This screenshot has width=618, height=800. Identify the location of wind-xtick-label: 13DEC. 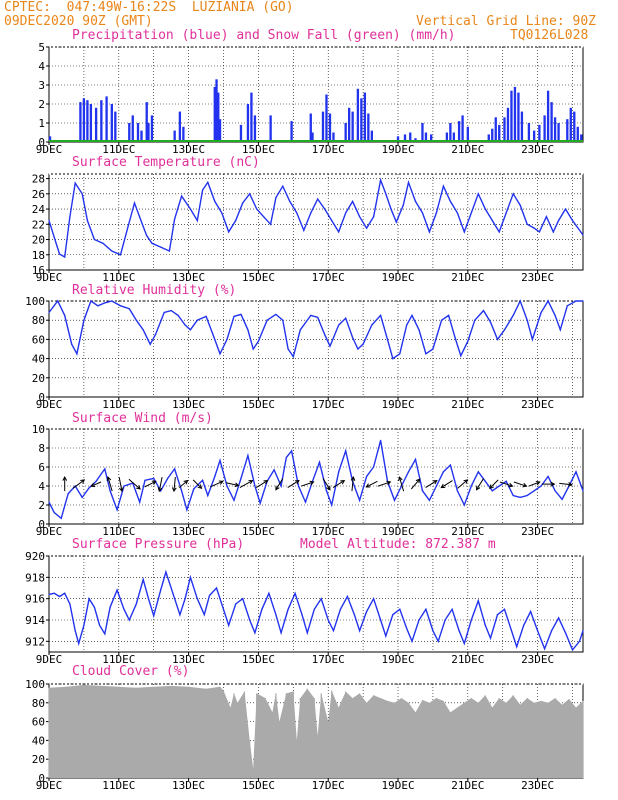
(188, 531).